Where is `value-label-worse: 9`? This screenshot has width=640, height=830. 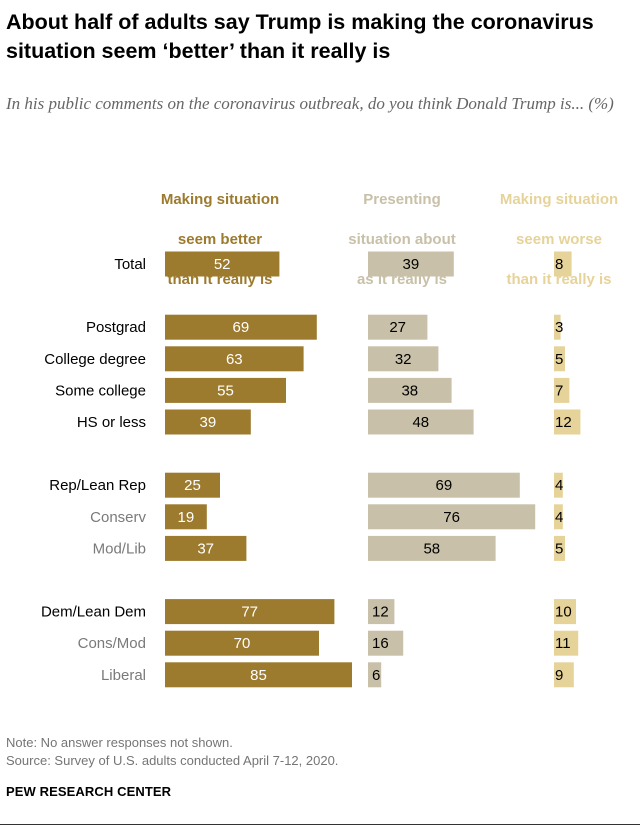
value-label-worse: 9 is located at coordinates (559, 675).